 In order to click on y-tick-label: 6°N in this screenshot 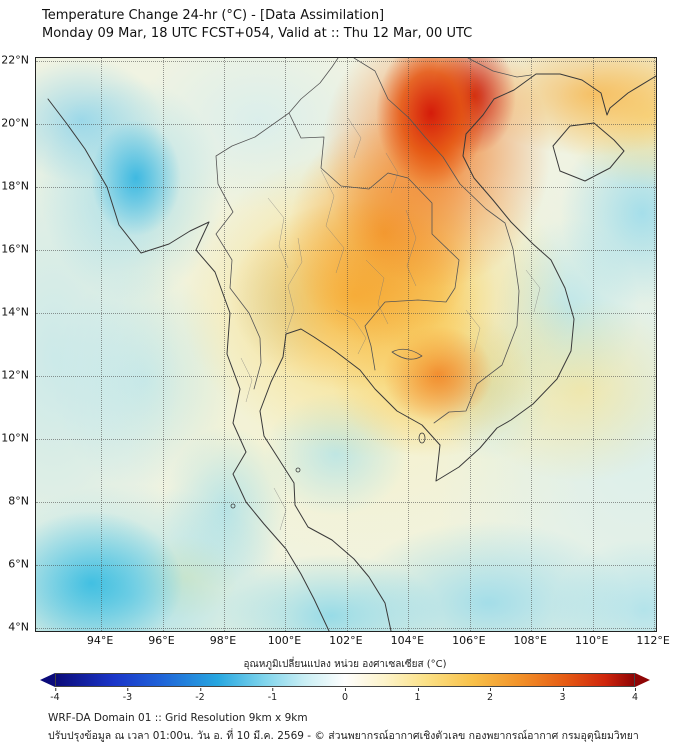, I will do `click(18, 564)`.